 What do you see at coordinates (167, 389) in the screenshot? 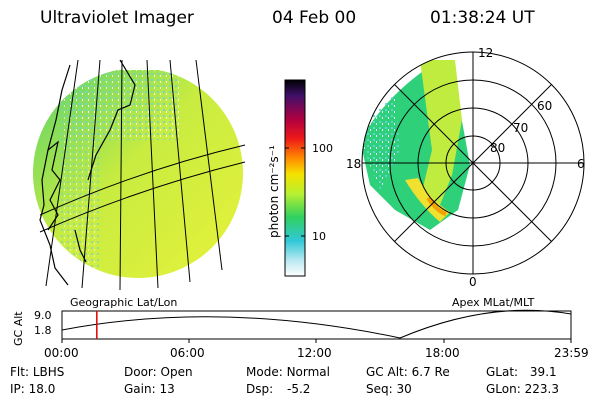
I see `gain-value: 13` at bounding box center [167, 389].